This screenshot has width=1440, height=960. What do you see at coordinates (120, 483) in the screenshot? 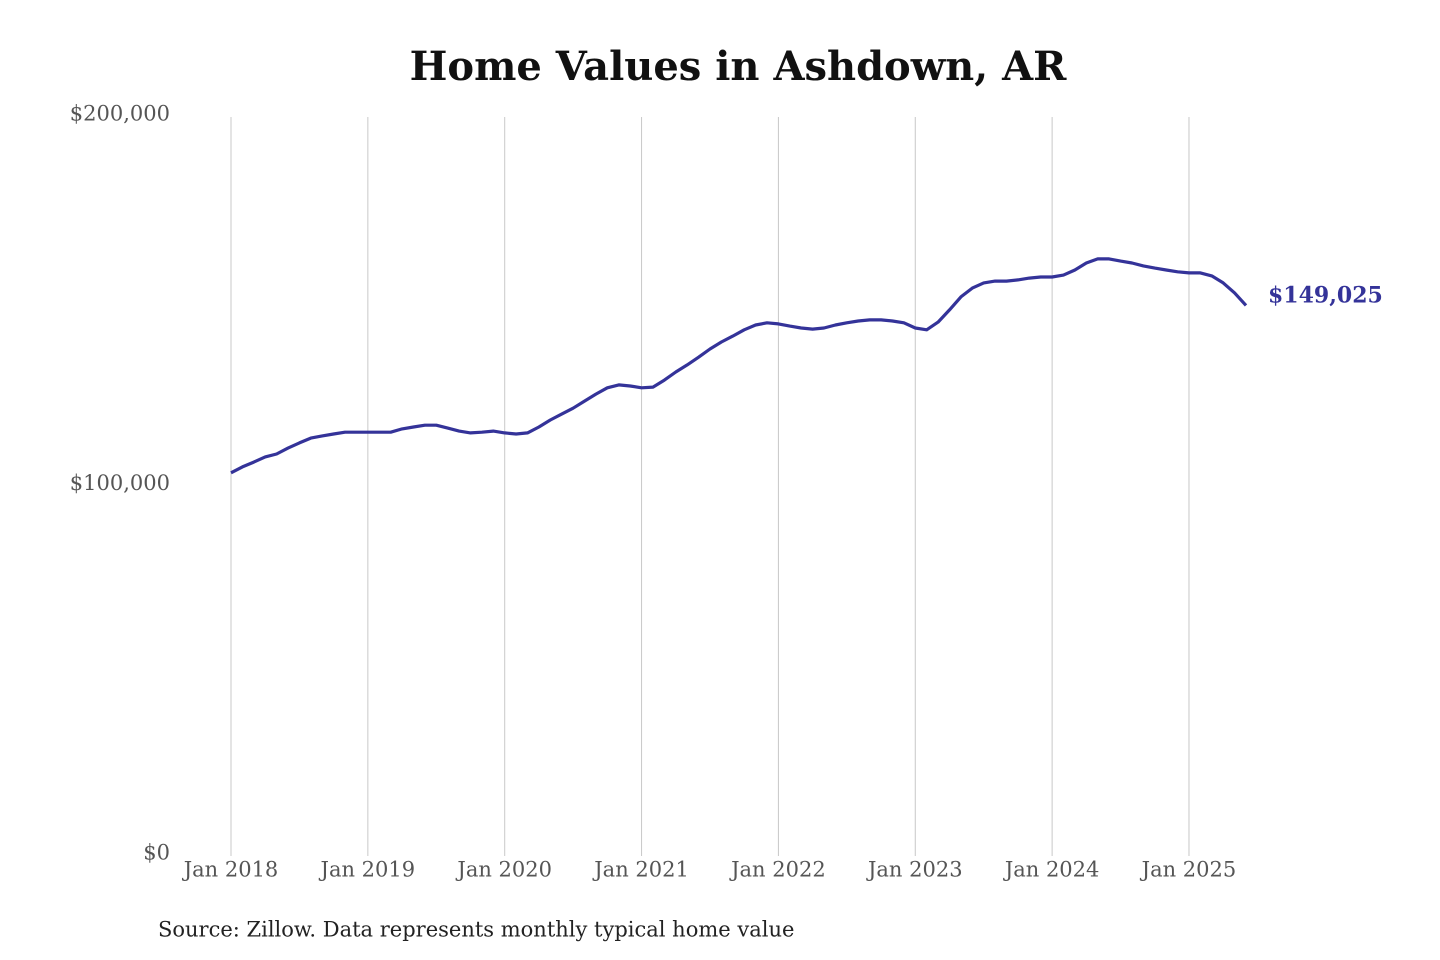
I see `y-tick-label: $100,000` at bounding box center [120, 483].